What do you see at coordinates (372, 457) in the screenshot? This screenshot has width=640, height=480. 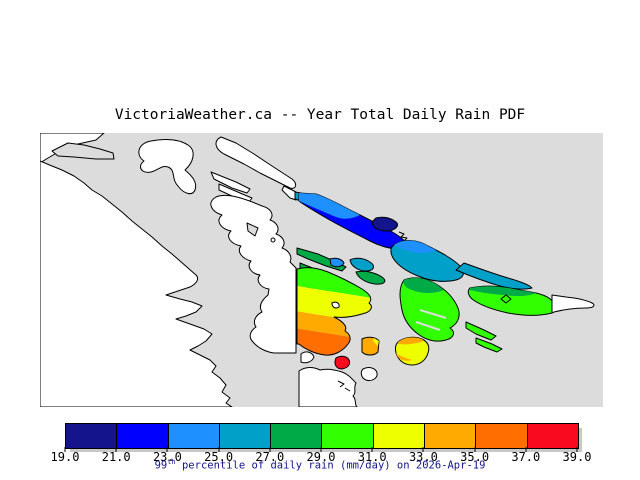 I see `tick-label-31.0: 31.0` at bounding box center [372, 457].